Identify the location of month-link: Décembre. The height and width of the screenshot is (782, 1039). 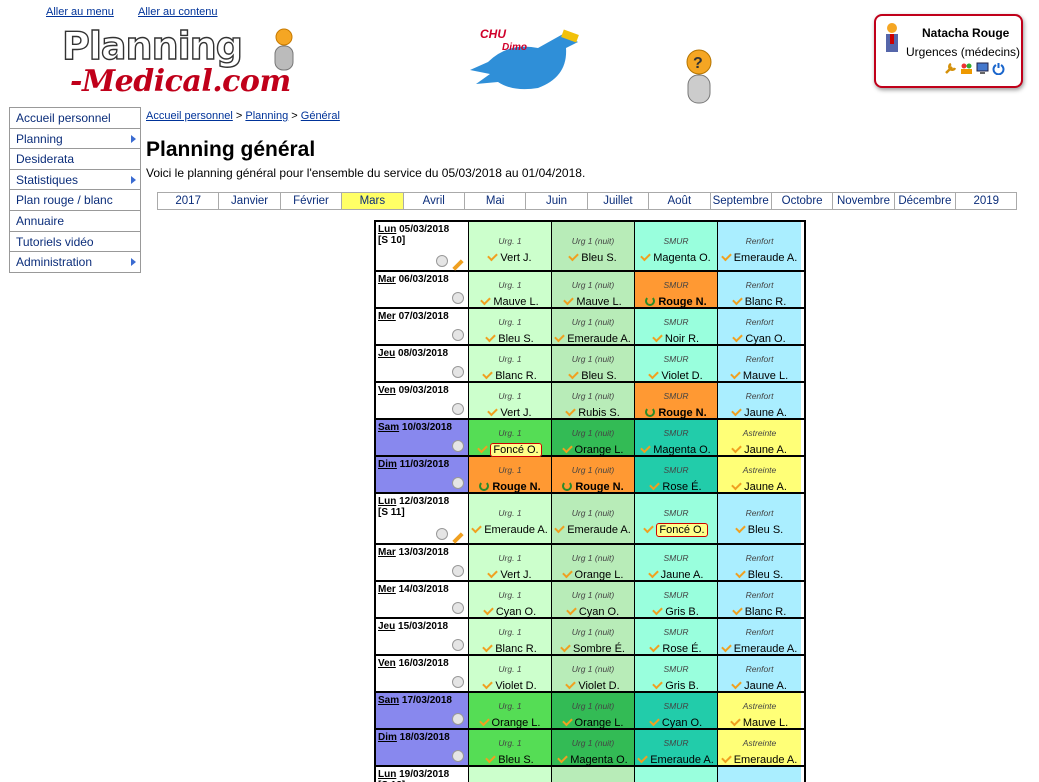
(926, 201).